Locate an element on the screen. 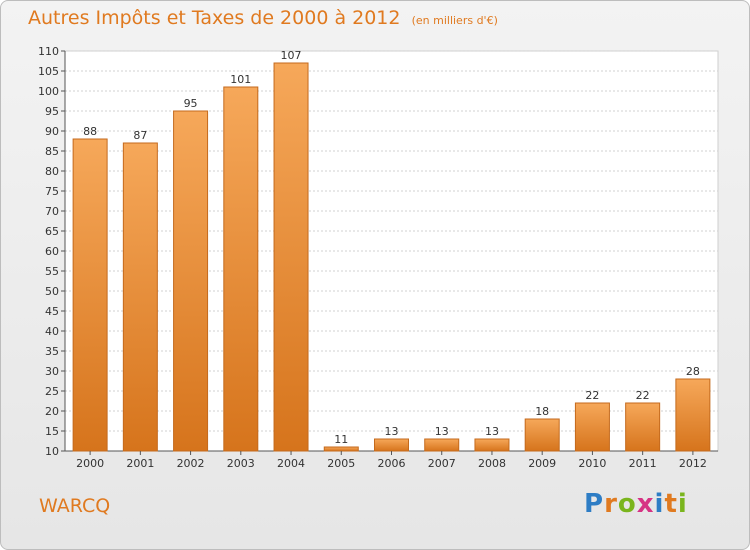 The width and height of the screenshot is (750, 550). bar-value-label: 101 is located at coordinates (240, 79).